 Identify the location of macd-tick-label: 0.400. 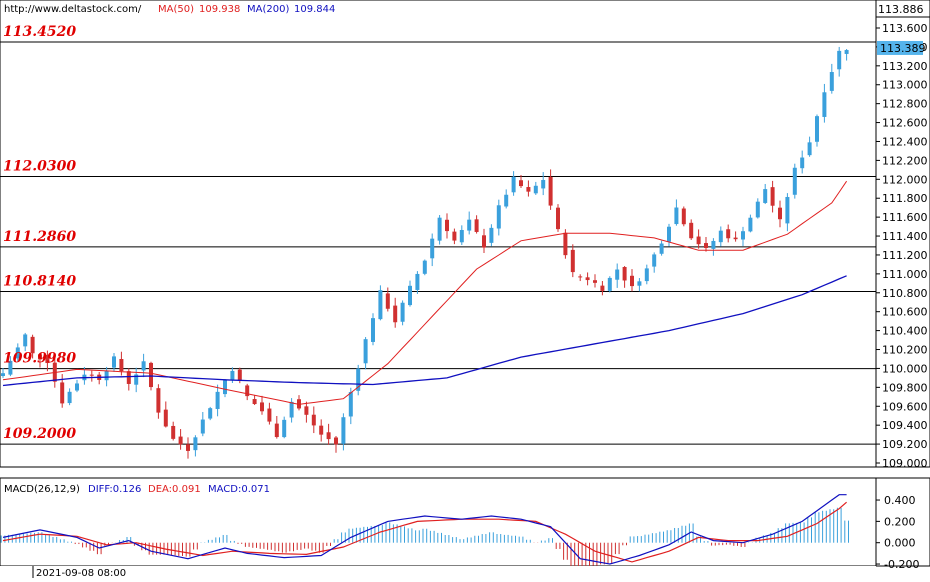
(900, 500).